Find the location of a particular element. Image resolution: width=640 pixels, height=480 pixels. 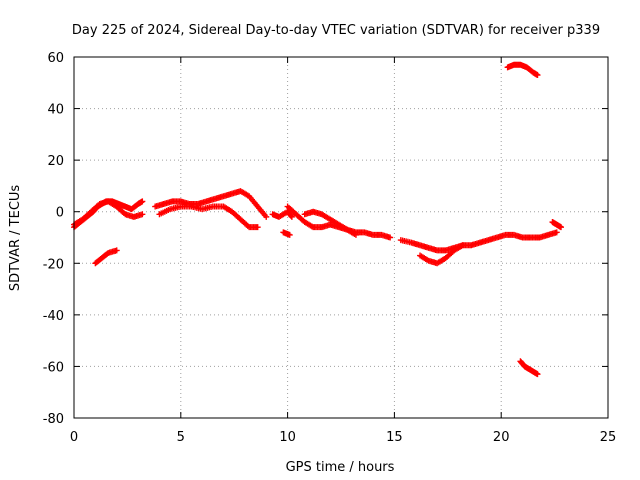

y-tick-label: -60 is located at coordinates (53, 367).